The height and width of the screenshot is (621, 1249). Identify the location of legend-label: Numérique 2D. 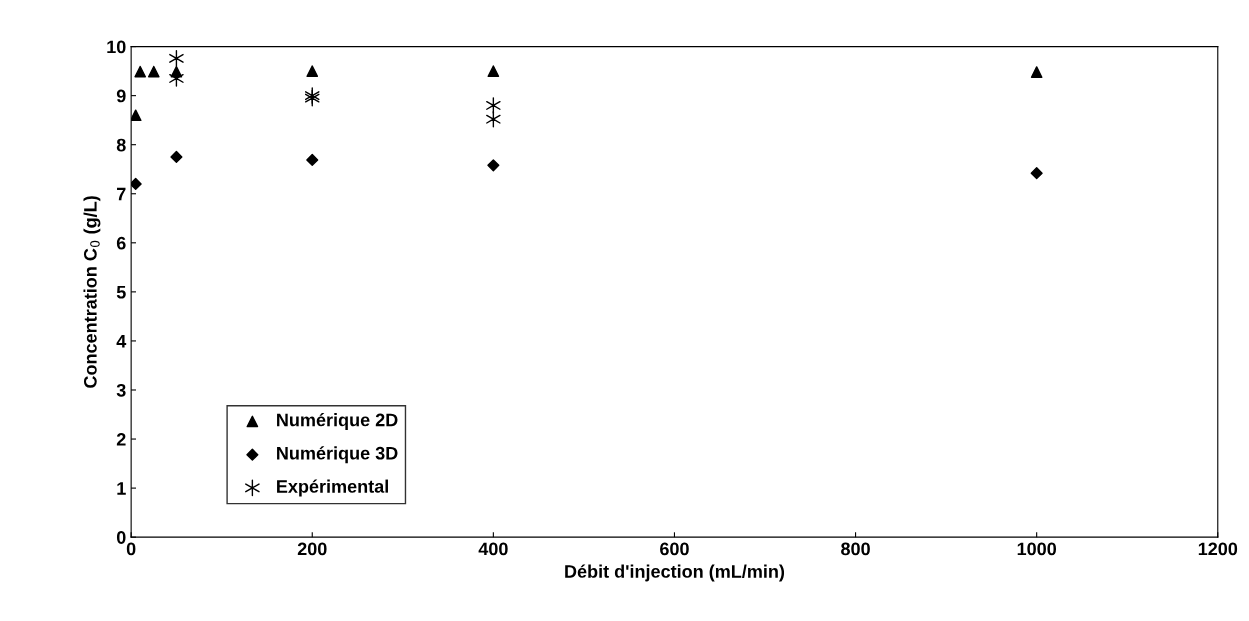
(337, 421).